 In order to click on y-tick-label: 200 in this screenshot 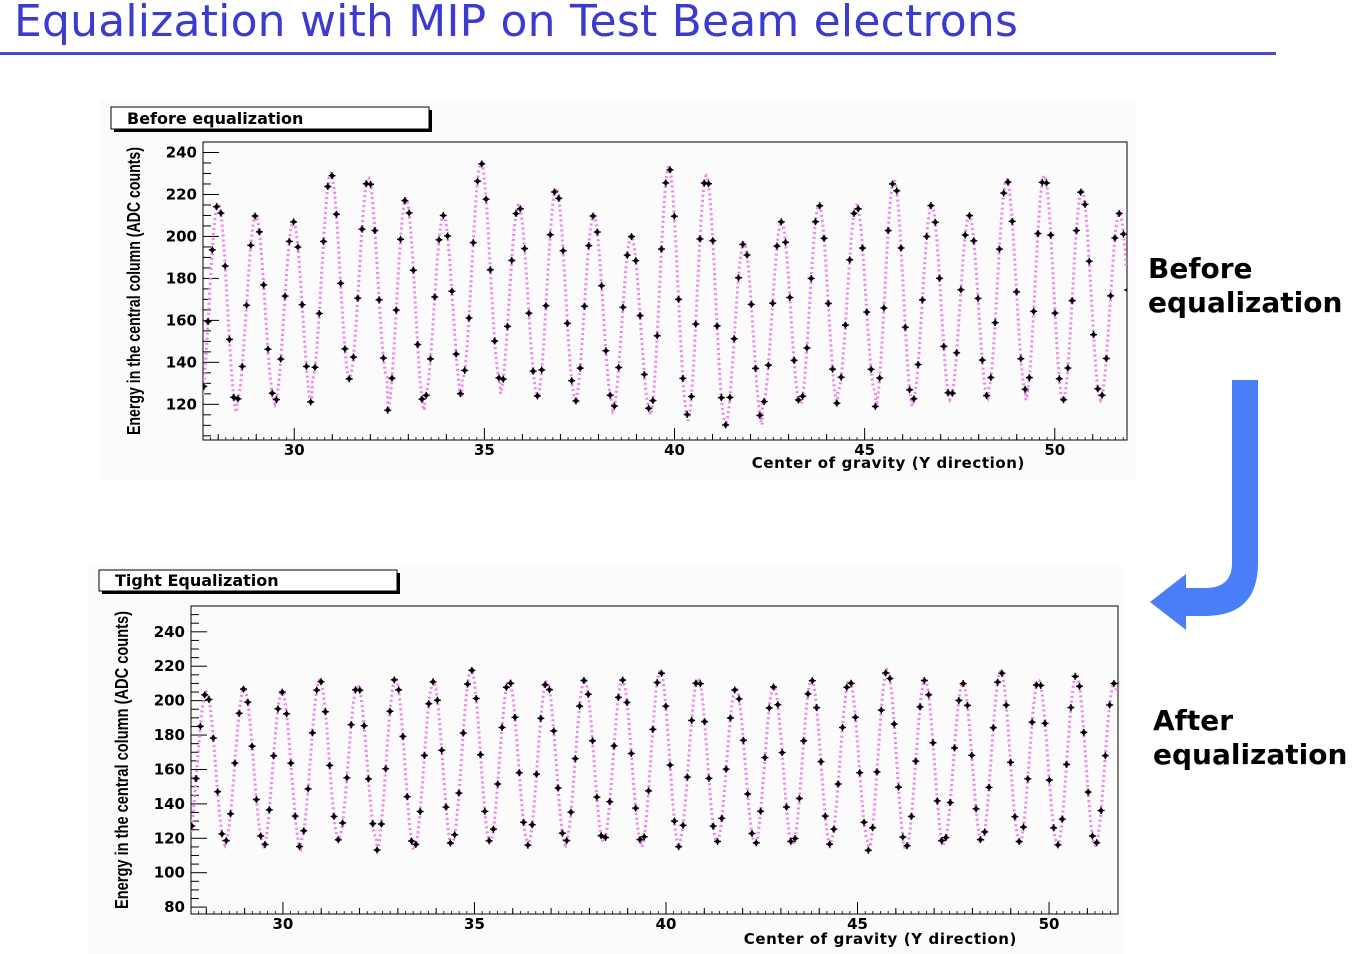, I will do `click(169, 701)`.